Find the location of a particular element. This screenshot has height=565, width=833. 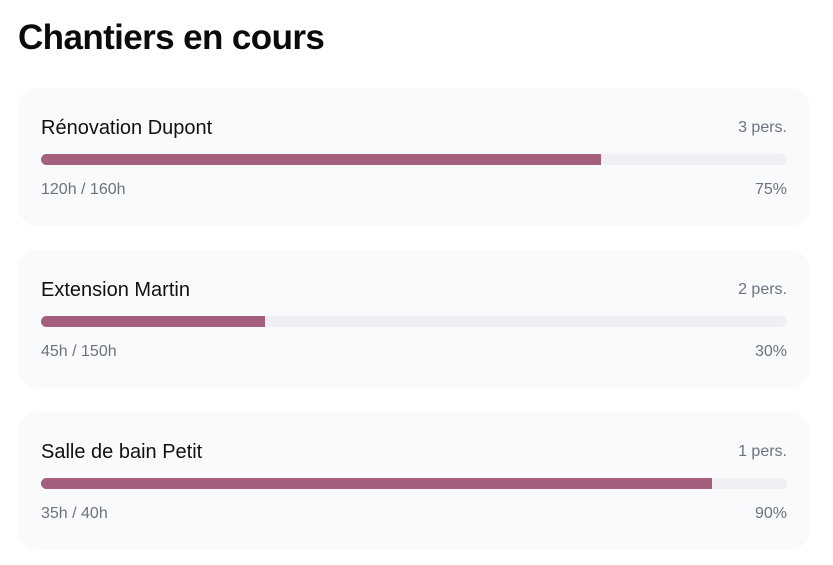

project-people: 1 pers. is located at coordinates (762, 451).